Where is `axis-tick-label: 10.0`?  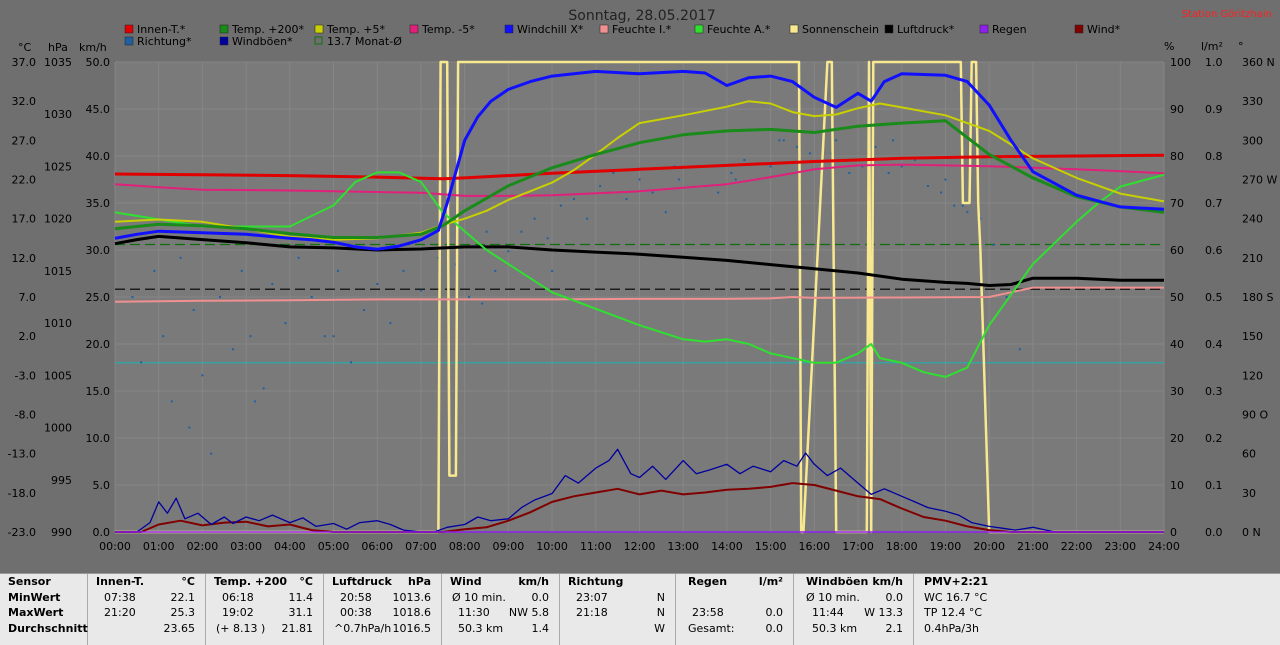
axis-tick-label: 10.0 is located at coordinates (98, 438).